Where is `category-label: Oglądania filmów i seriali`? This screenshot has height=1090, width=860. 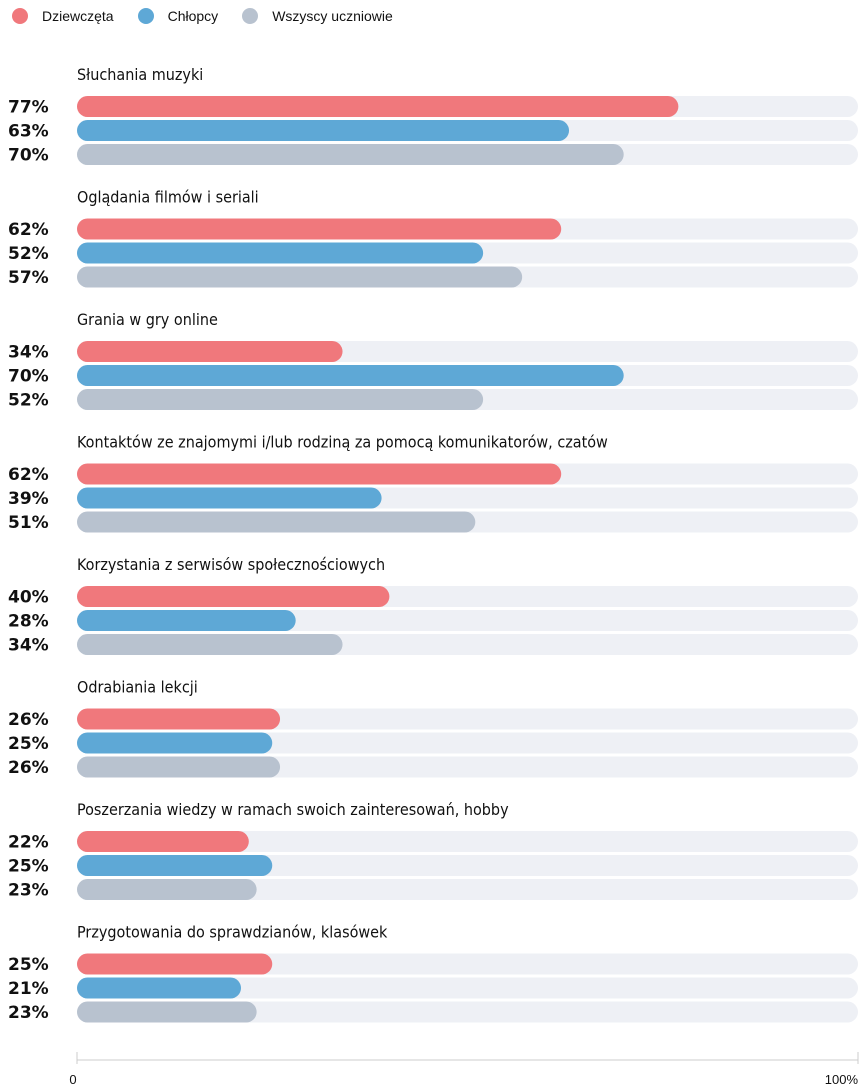 category-label: Oglądania filmów i seriali is located at coordinates (168, 197).